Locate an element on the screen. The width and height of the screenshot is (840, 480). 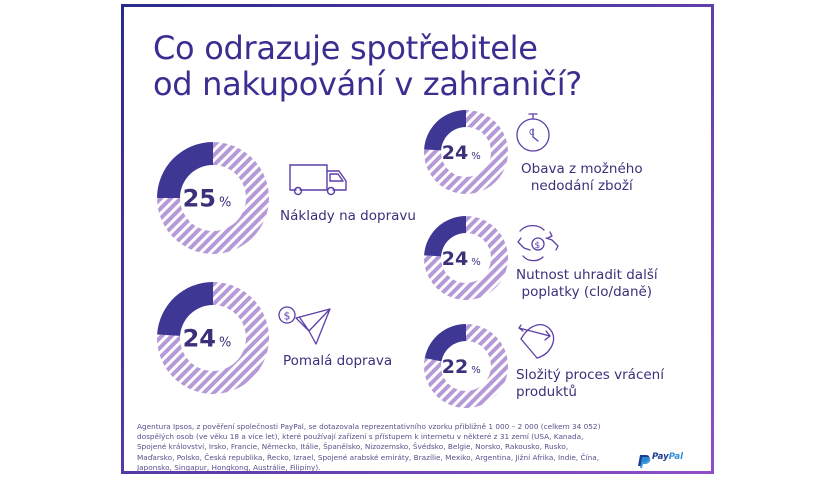
donut-returns: 22% is located at coordinates (466, 366).